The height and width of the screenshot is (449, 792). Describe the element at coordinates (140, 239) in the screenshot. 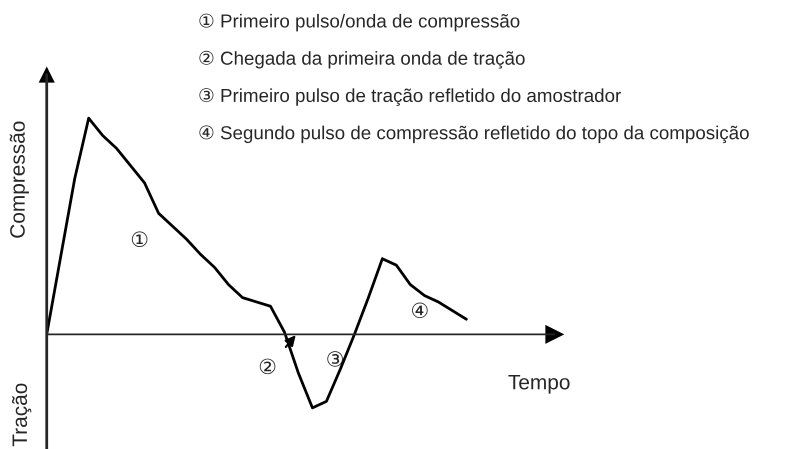

I see `annotation: ①` at that location.